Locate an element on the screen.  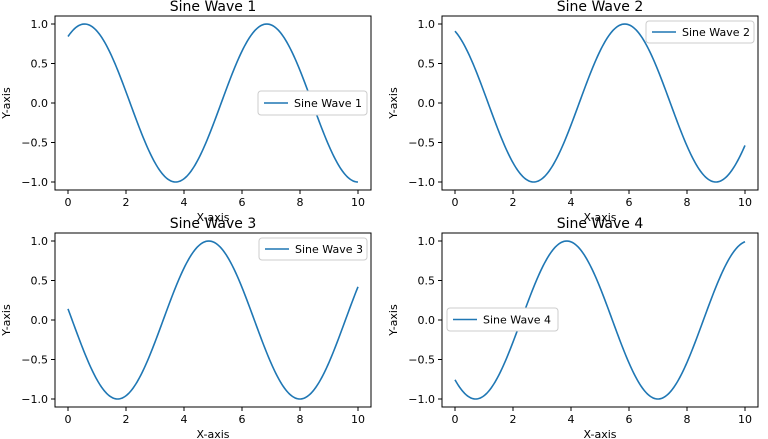
legend: Sine Wave 1 is located at coordinates (312, 103).